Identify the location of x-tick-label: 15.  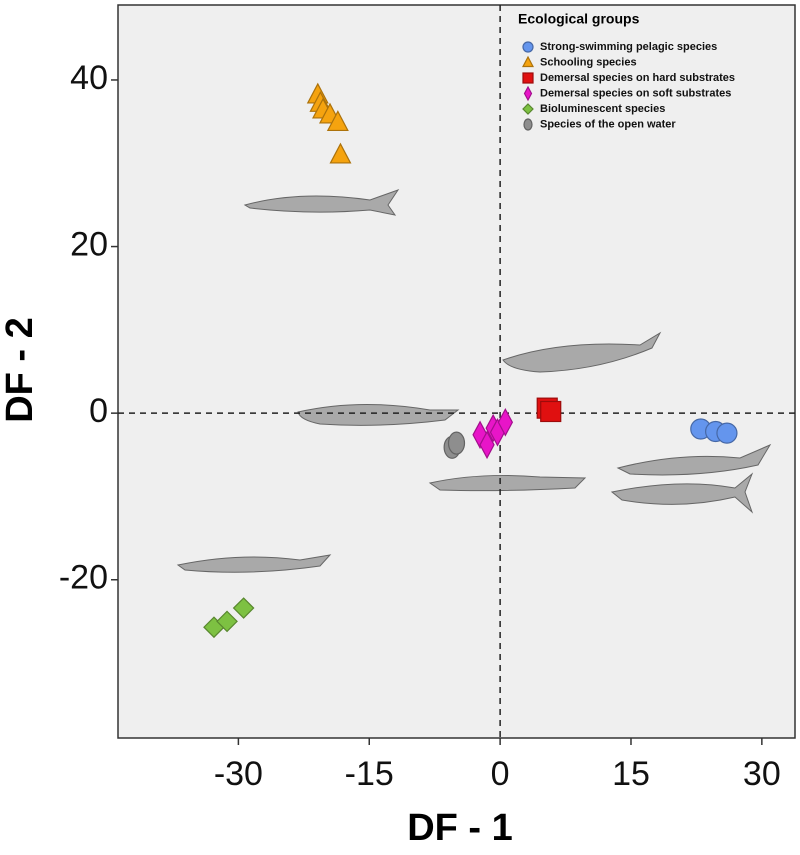
(631, 774).